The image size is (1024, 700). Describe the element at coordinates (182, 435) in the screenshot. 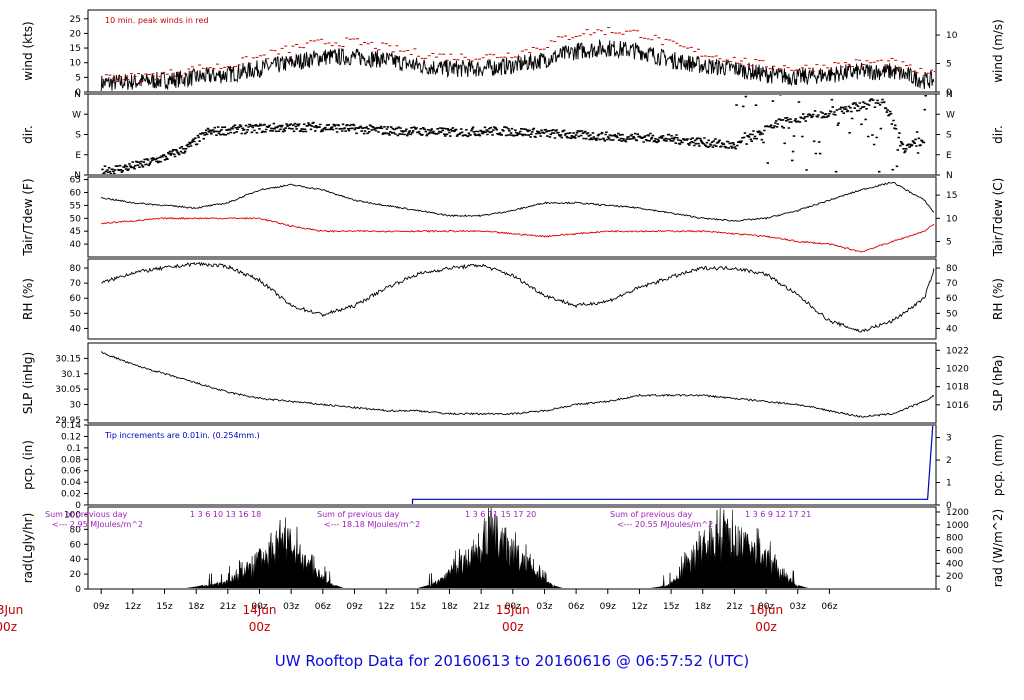

I see `annotation-pcp: Tip increments are 0.01in. (0.254mm.)` at that location.